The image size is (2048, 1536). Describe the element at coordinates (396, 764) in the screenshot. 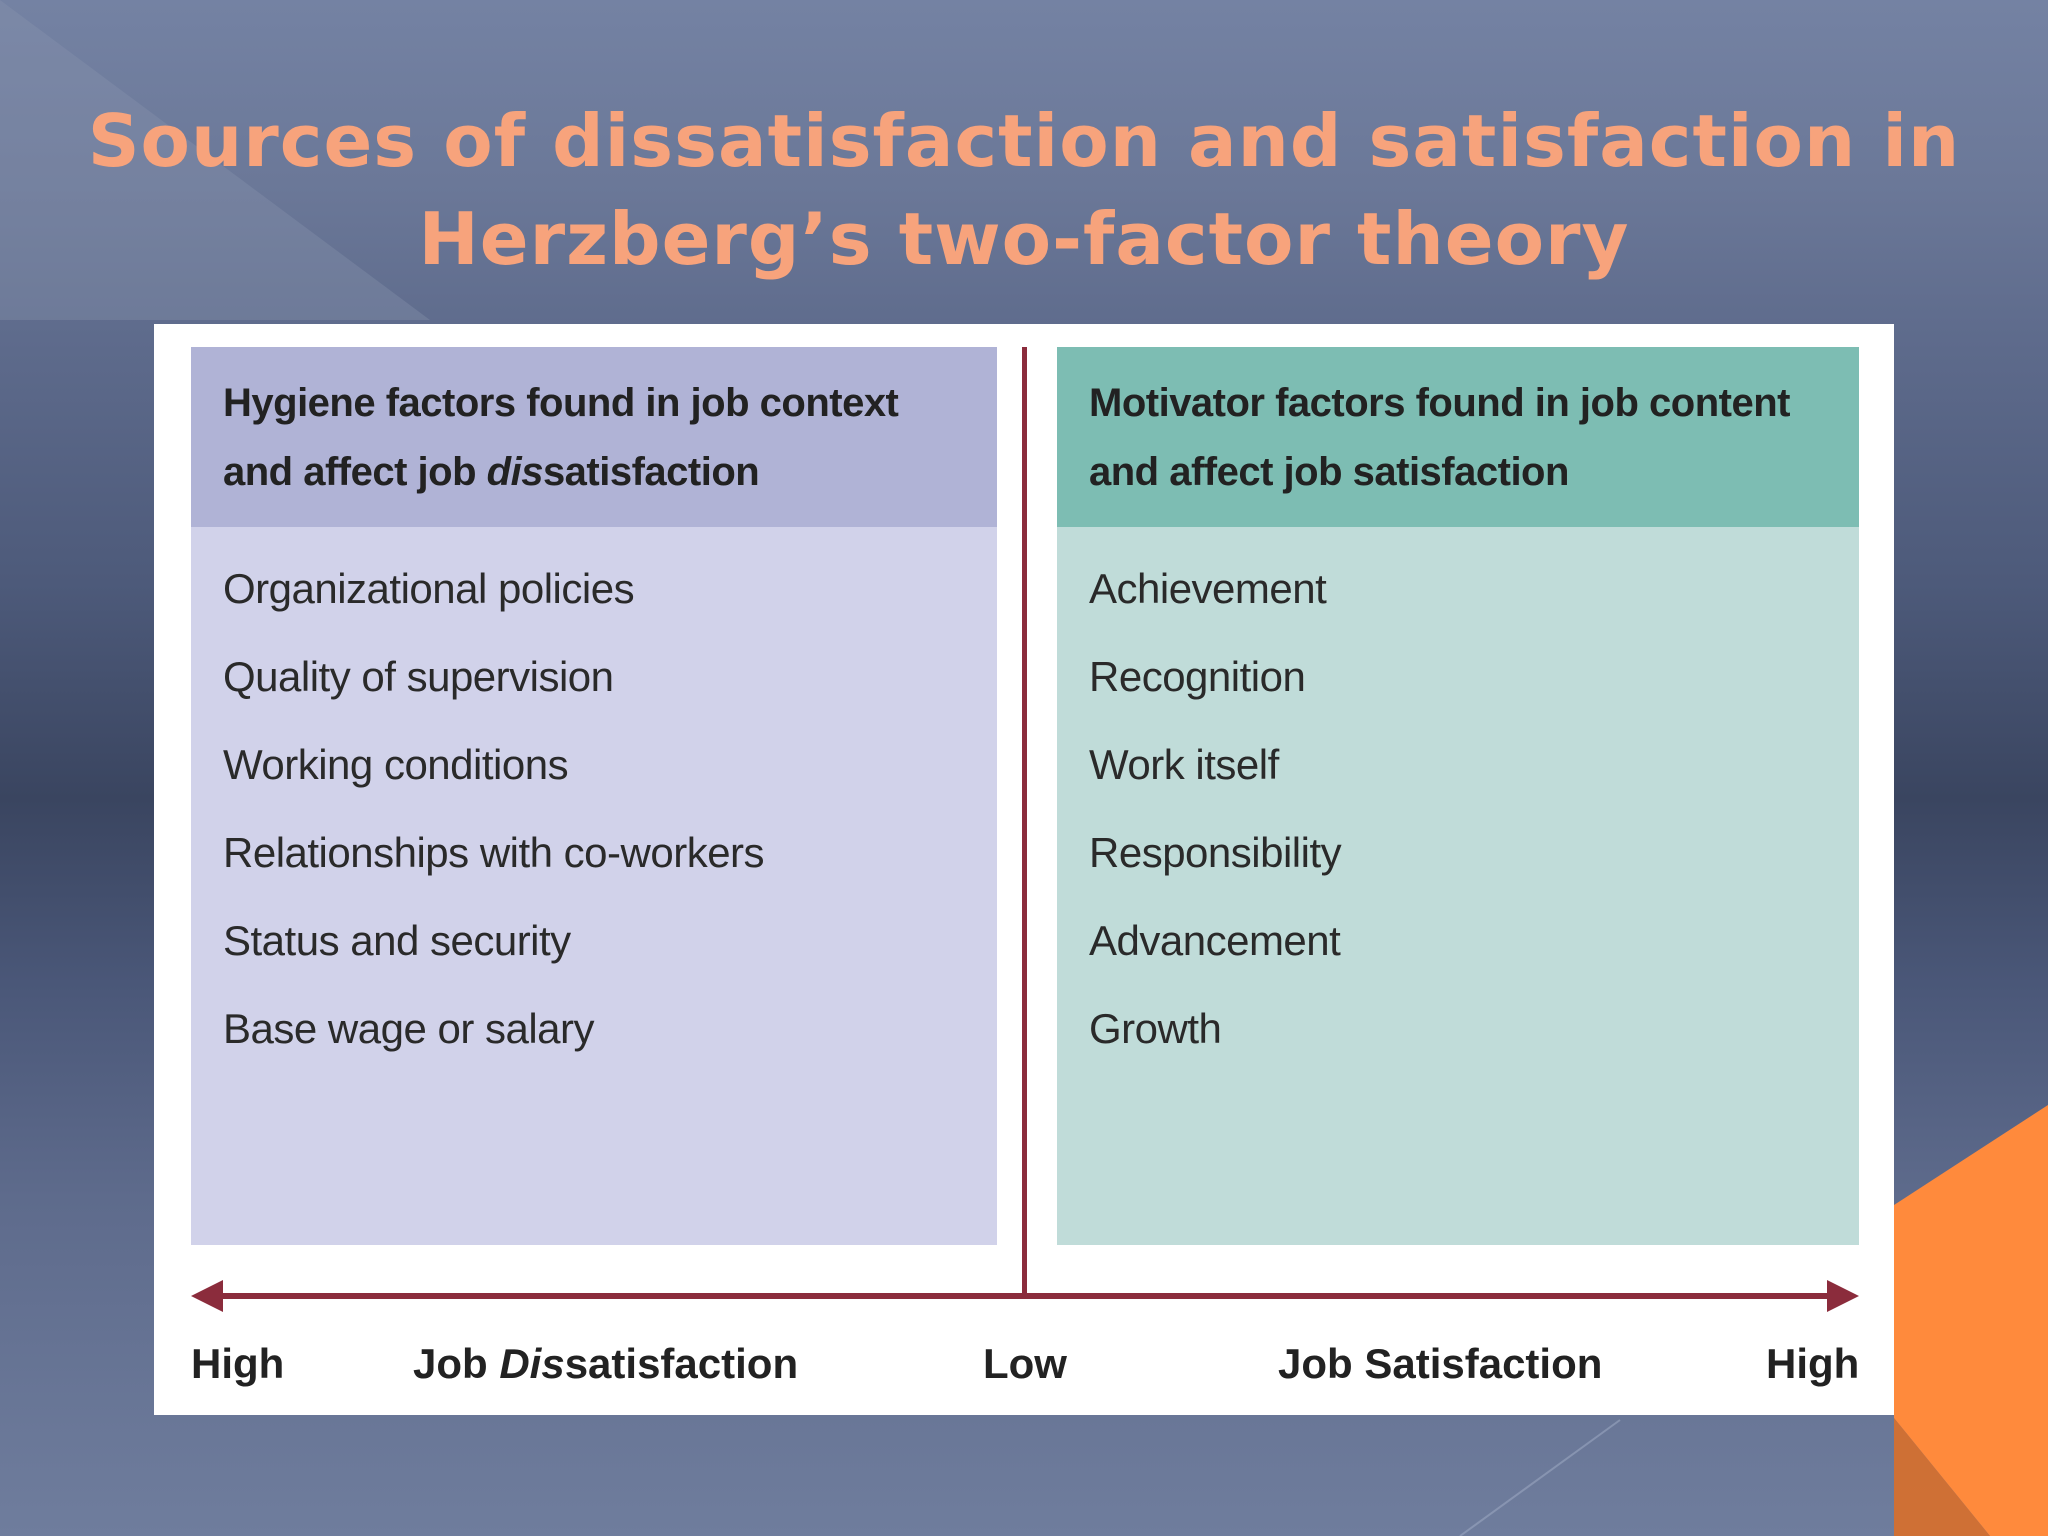

I see `hygiene-factor-item: Working conditions` at that location.